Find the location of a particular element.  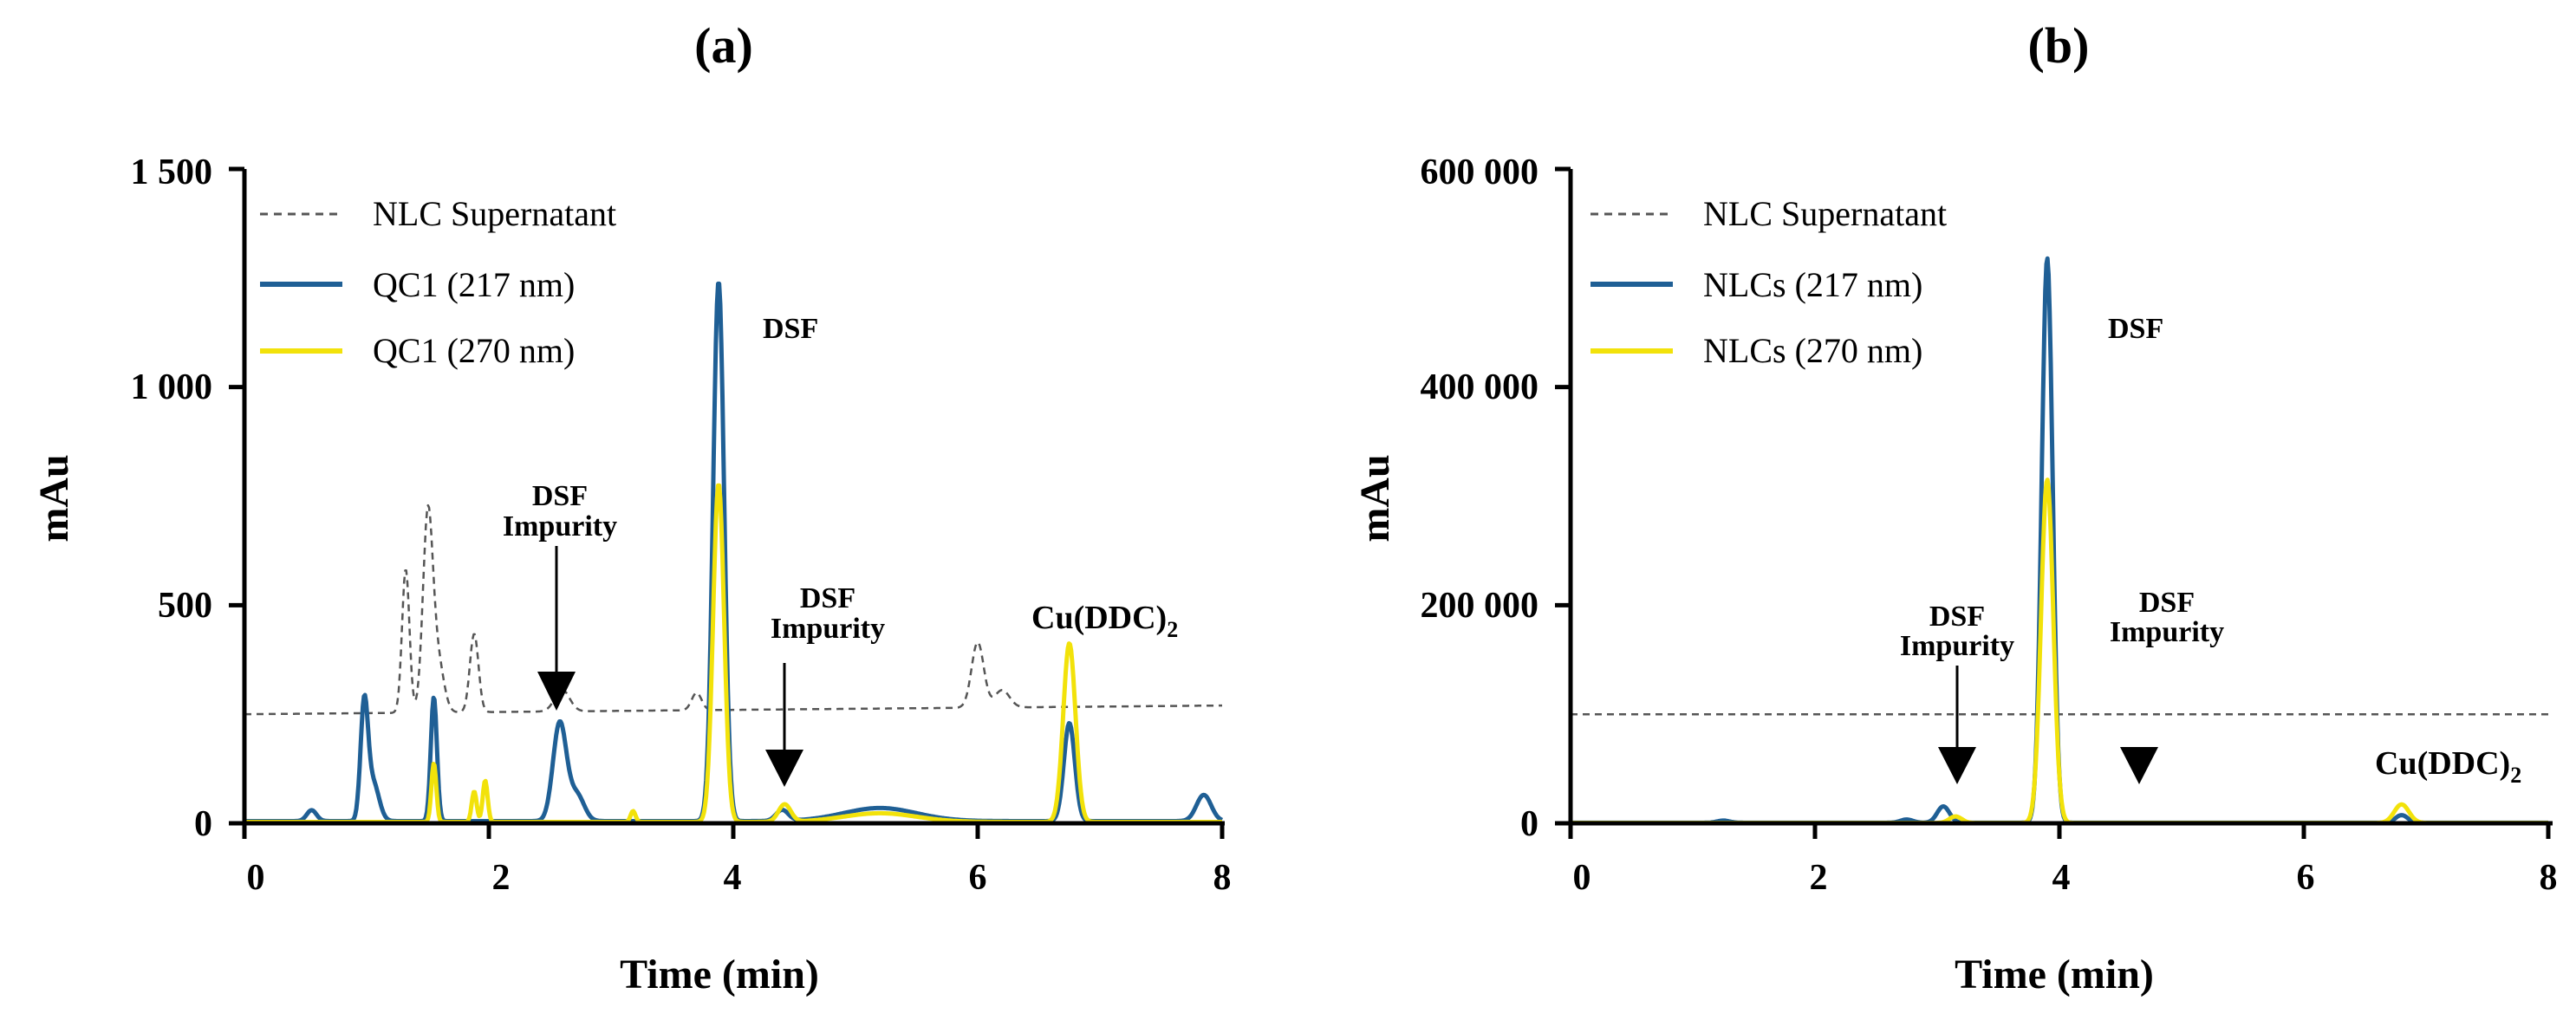

panel-a-series-nlc-supernatant is located at coordinates (733, 610).